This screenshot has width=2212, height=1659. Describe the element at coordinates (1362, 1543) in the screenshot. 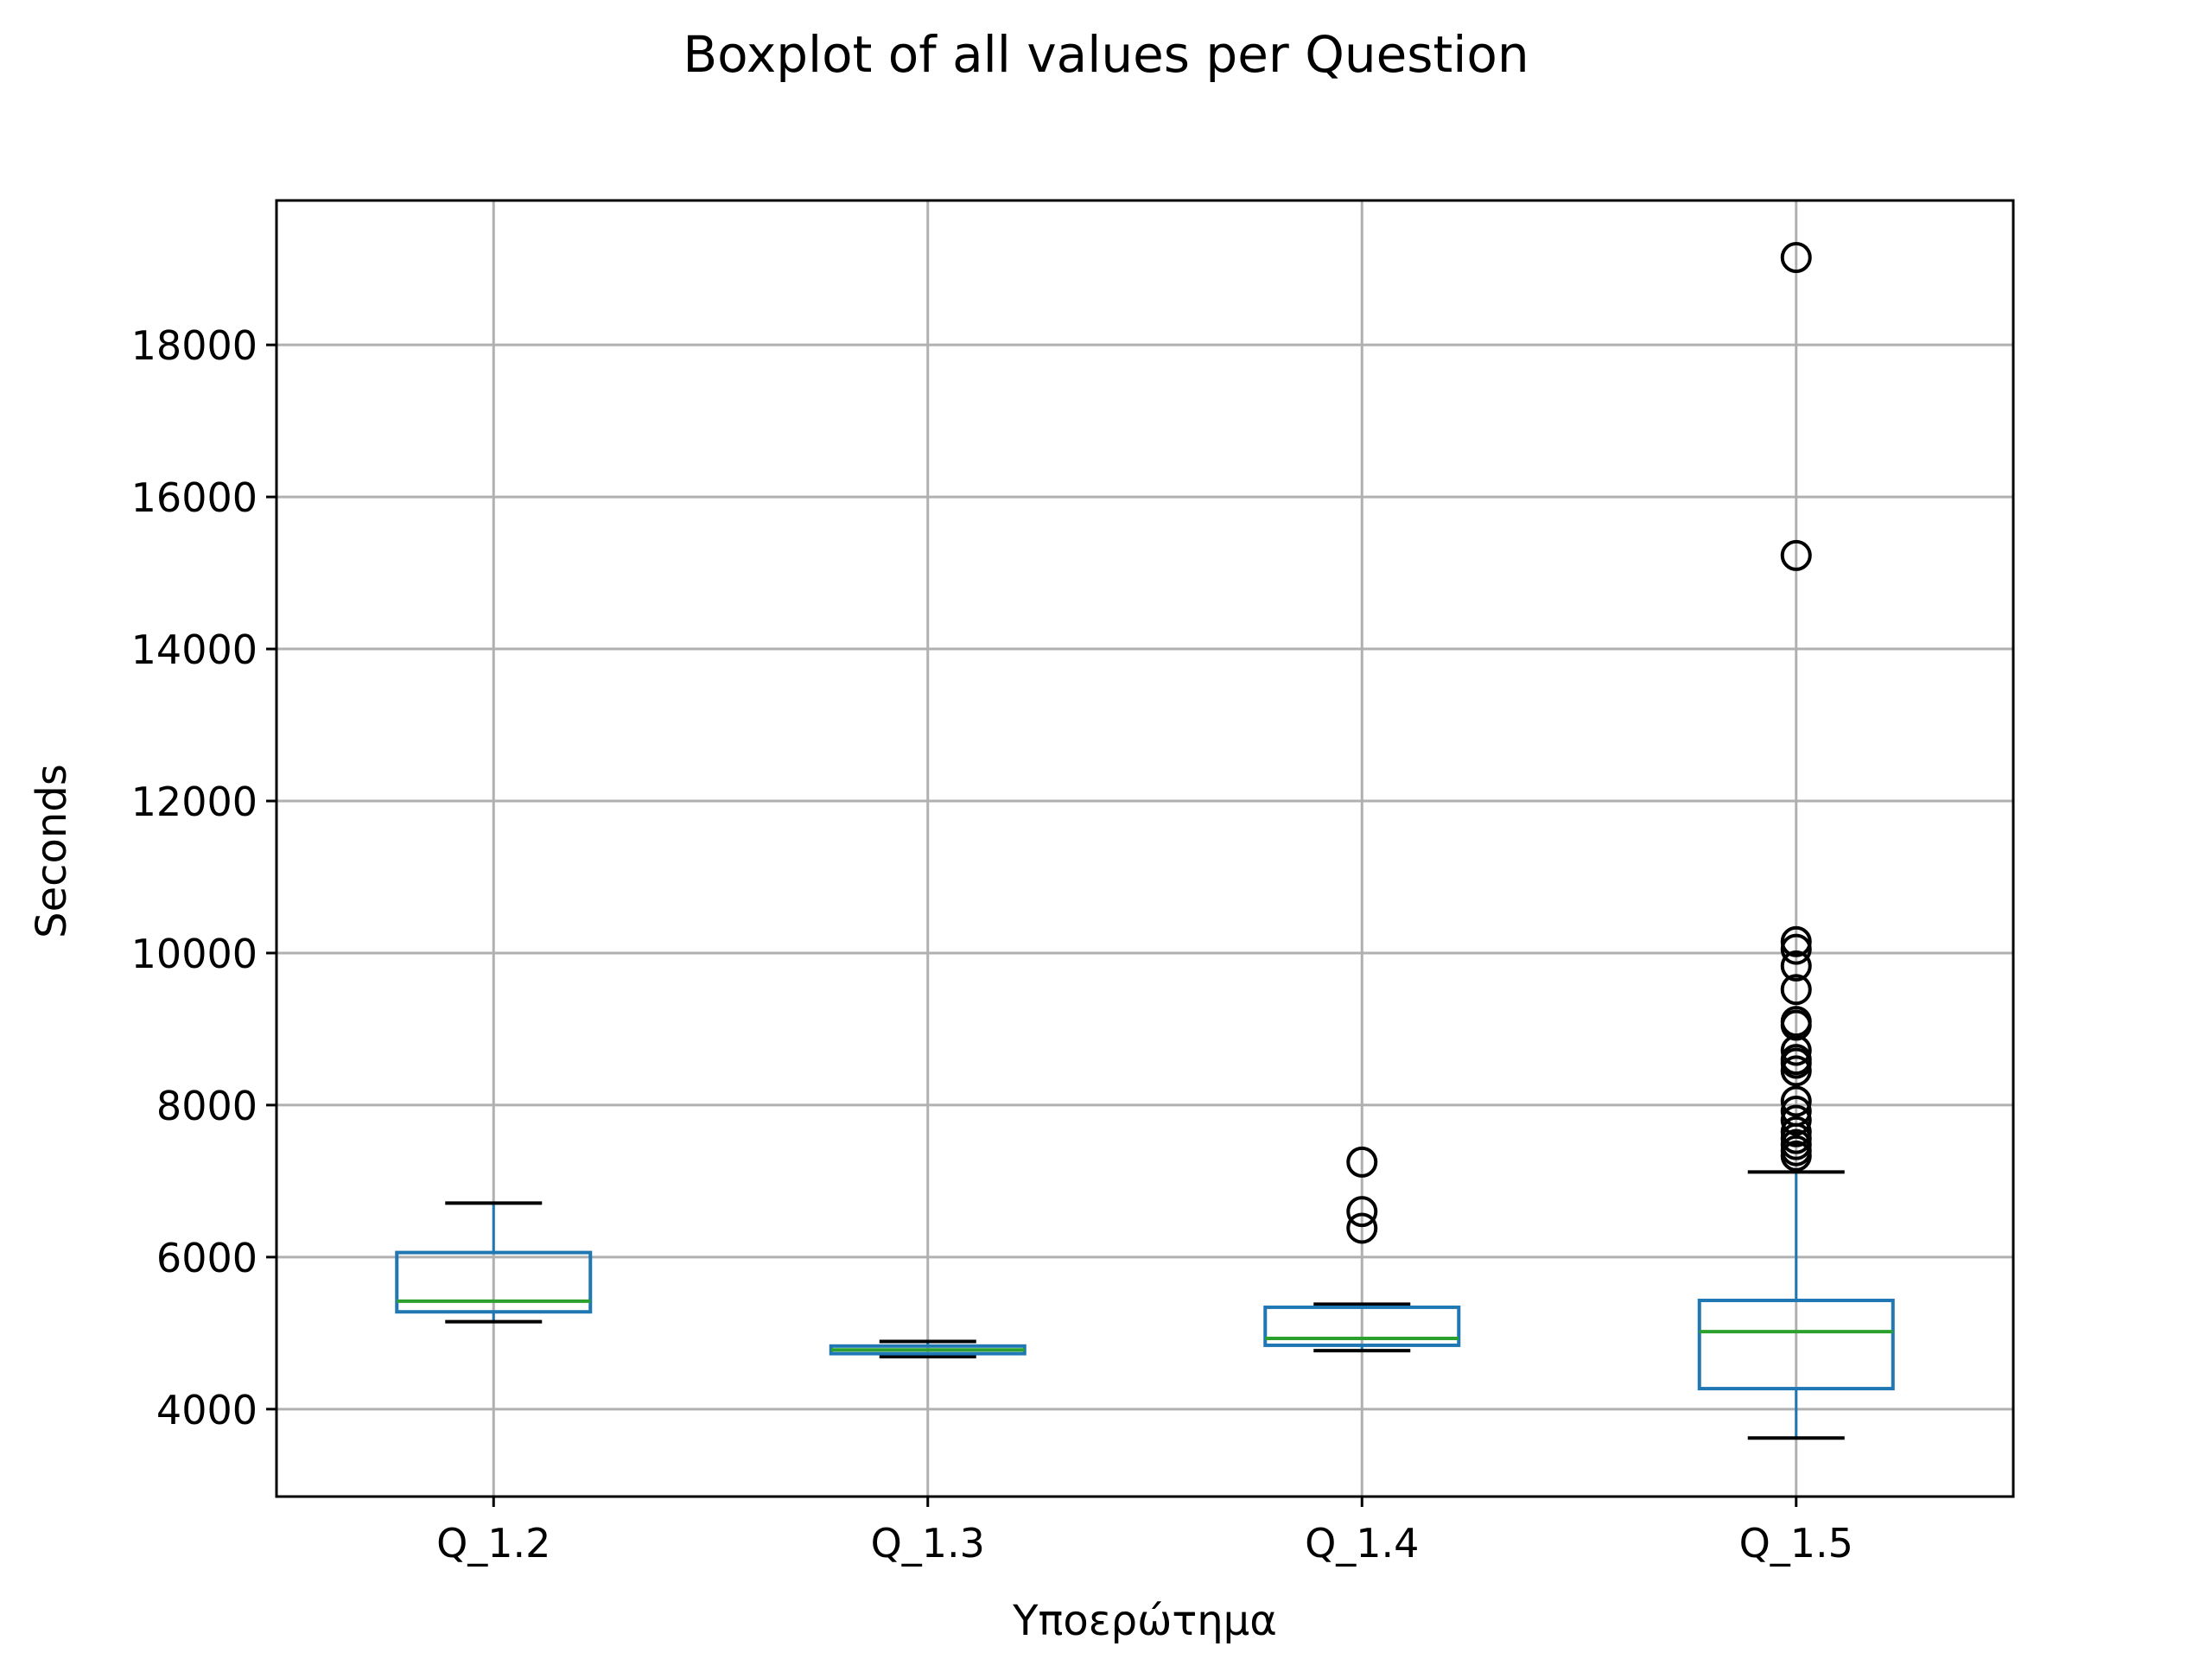

I see `x-tick-label: Q_1.4` at that location.